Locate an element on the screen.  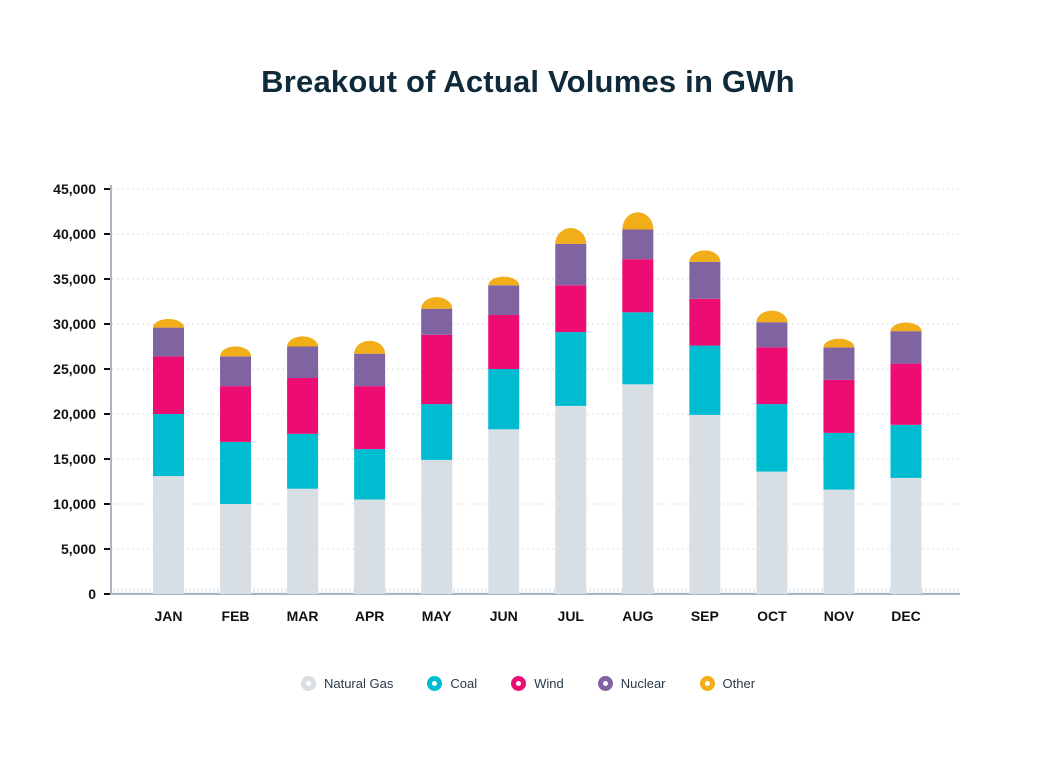
legend-item: Natural Gas is located at coordinates (347, 683).